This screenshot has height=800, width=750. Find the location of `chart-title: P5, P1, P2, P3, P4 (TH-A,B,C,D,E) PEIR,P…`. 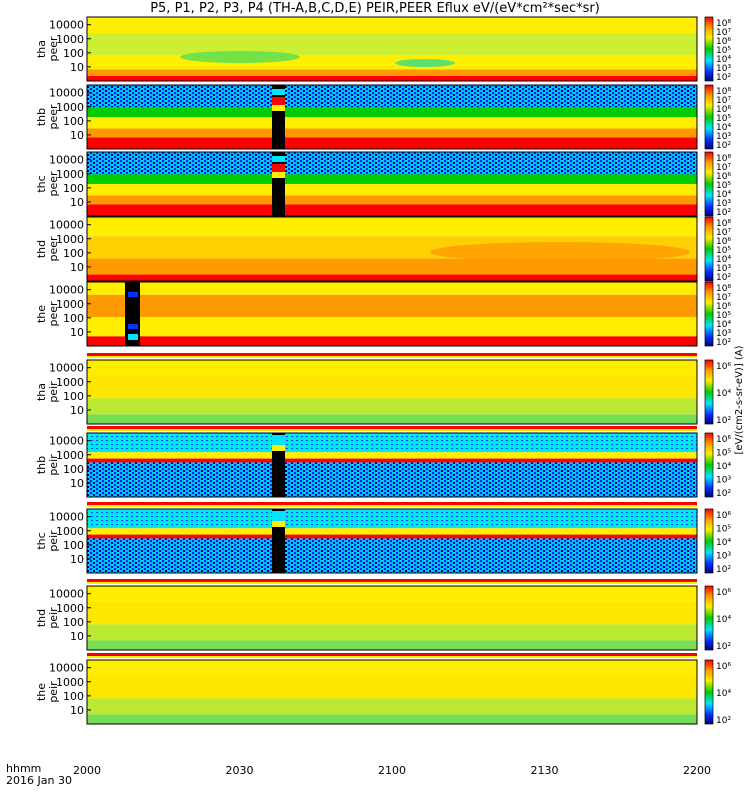

chart-title: P5, P1, P2, P3, P4 (TH-A,B,C,D,E) PEIR,P… is located at coordinates (375, 8).